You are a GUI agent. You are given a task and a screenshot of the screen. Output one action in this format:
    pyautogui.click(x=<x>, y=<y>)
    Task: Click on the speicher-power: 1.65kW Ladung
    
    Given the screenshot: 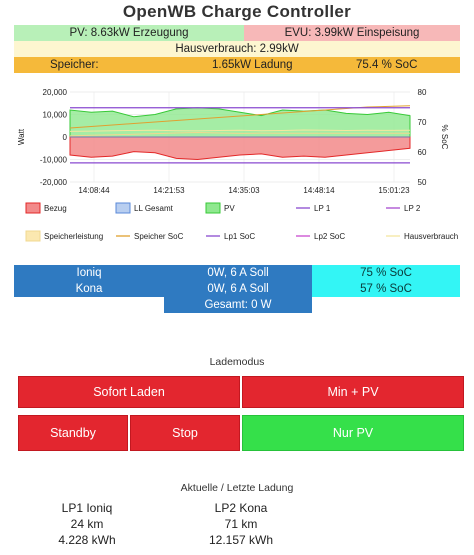 What is the action you would take?
    pyautogui.click(x=252, y=65)
    